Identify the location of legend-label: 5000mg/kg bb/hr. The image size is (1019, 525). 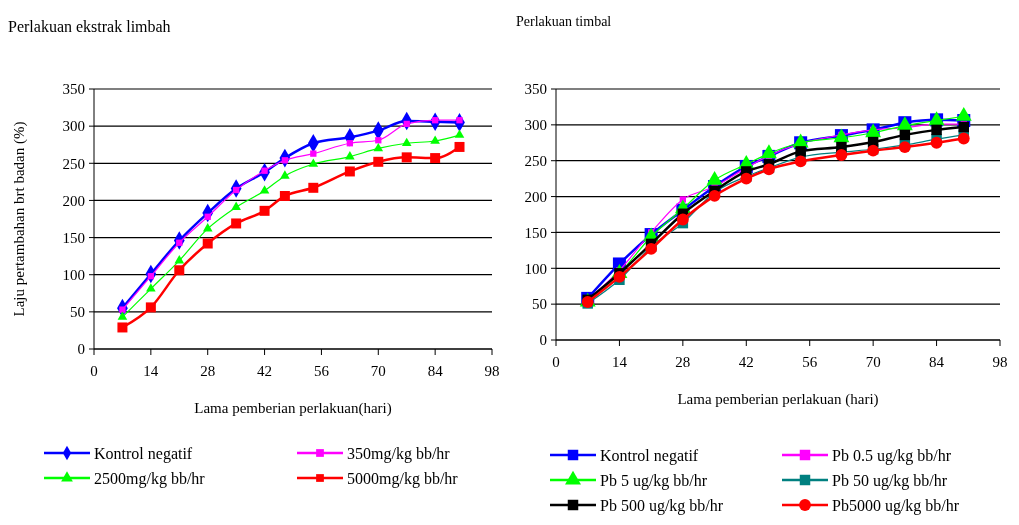
(403, 478).